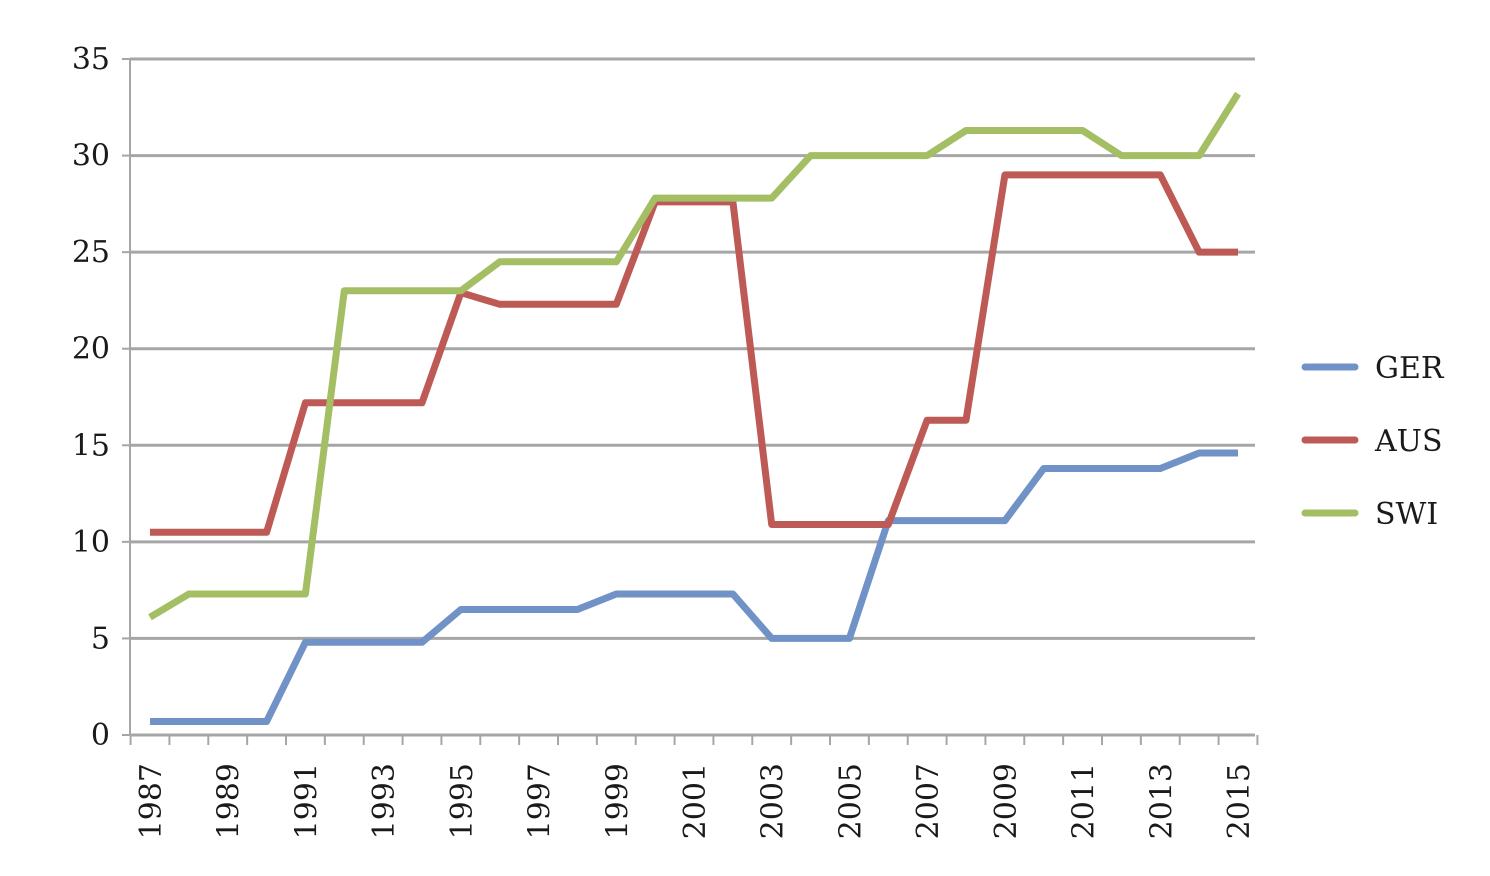 The image size is (1490, 876). Describe the element at coordinates (695, 801) in the screenshot. I see `x-tick-label: 2001` at that location.